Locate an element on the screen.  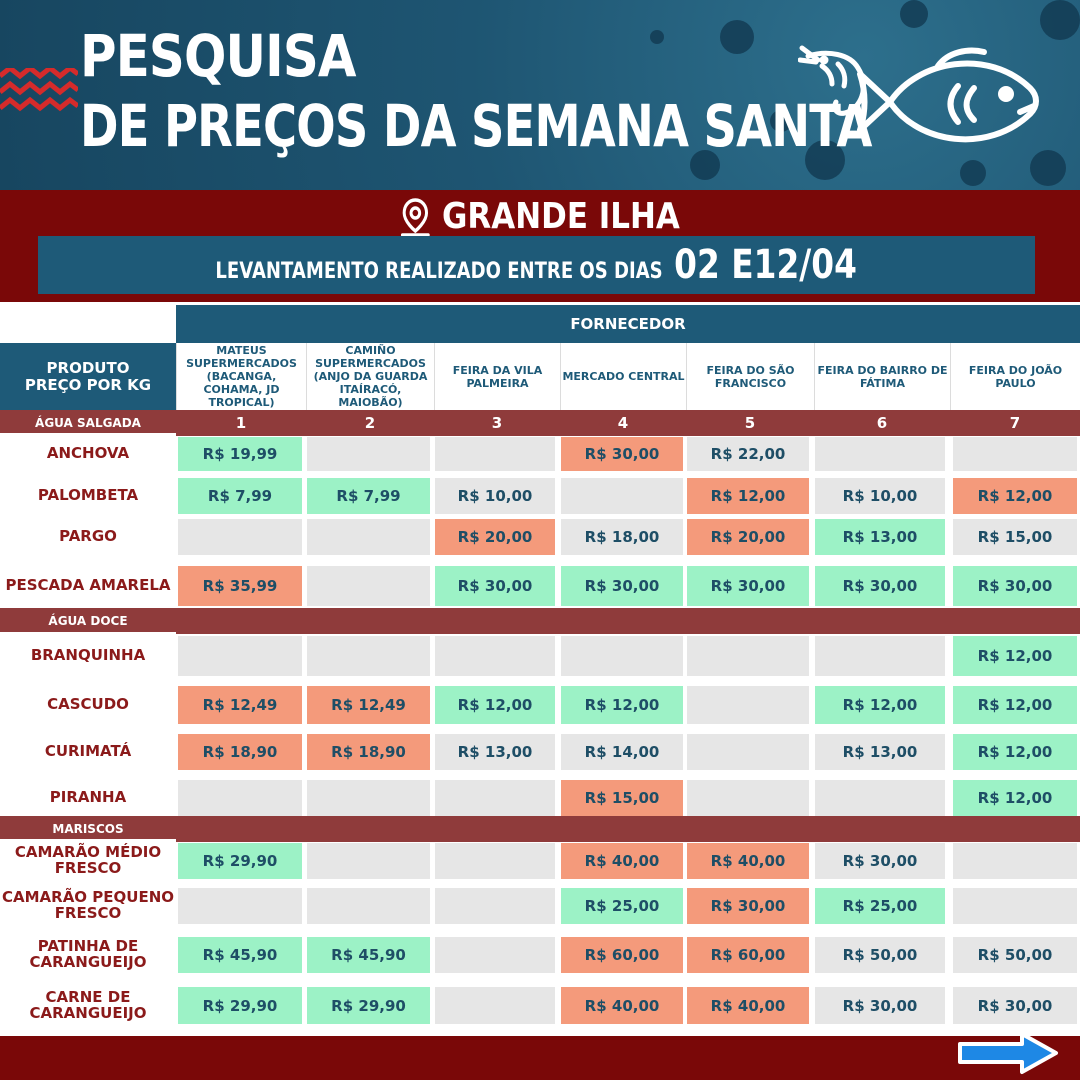
price-cell: R$ 22,00 is located at coordinates (748, 454).